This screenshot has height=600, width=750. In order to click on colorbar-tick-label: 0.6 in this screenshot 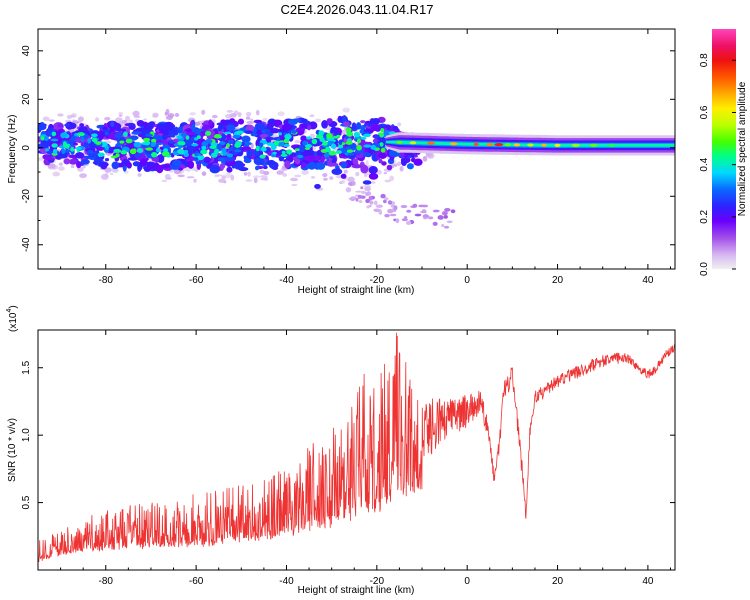, I will do `click(704, 112)`.